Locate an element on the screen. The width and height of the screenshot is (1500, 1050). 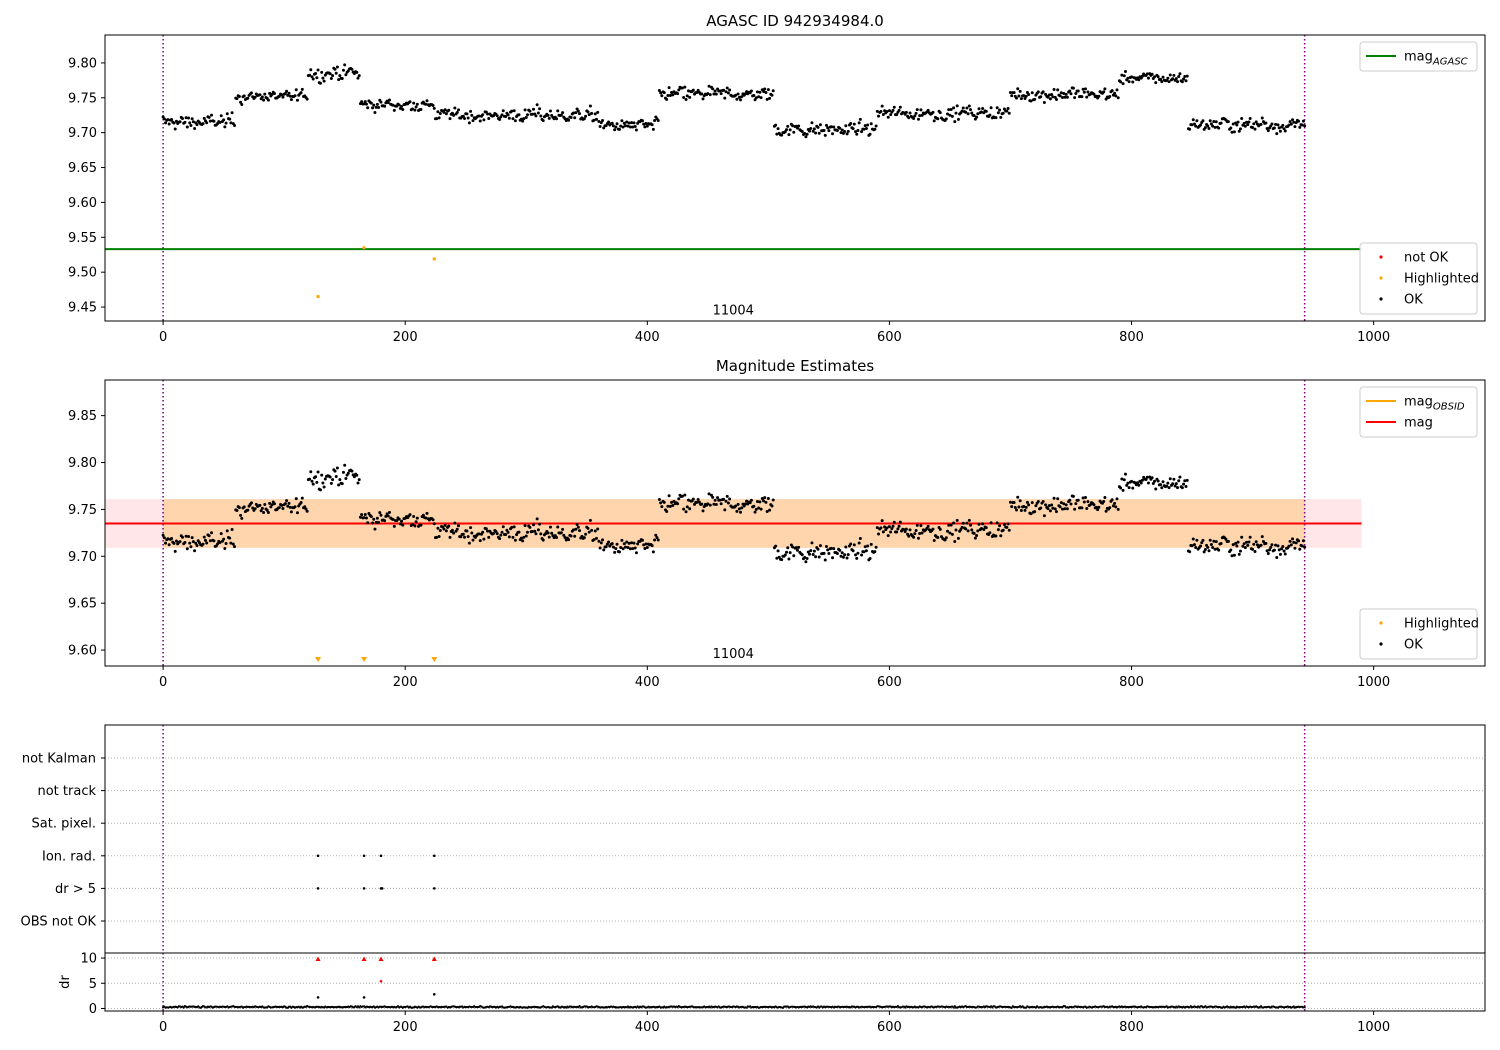
legend: not OK Highlighted OK is located at coordinates (1419, 278).